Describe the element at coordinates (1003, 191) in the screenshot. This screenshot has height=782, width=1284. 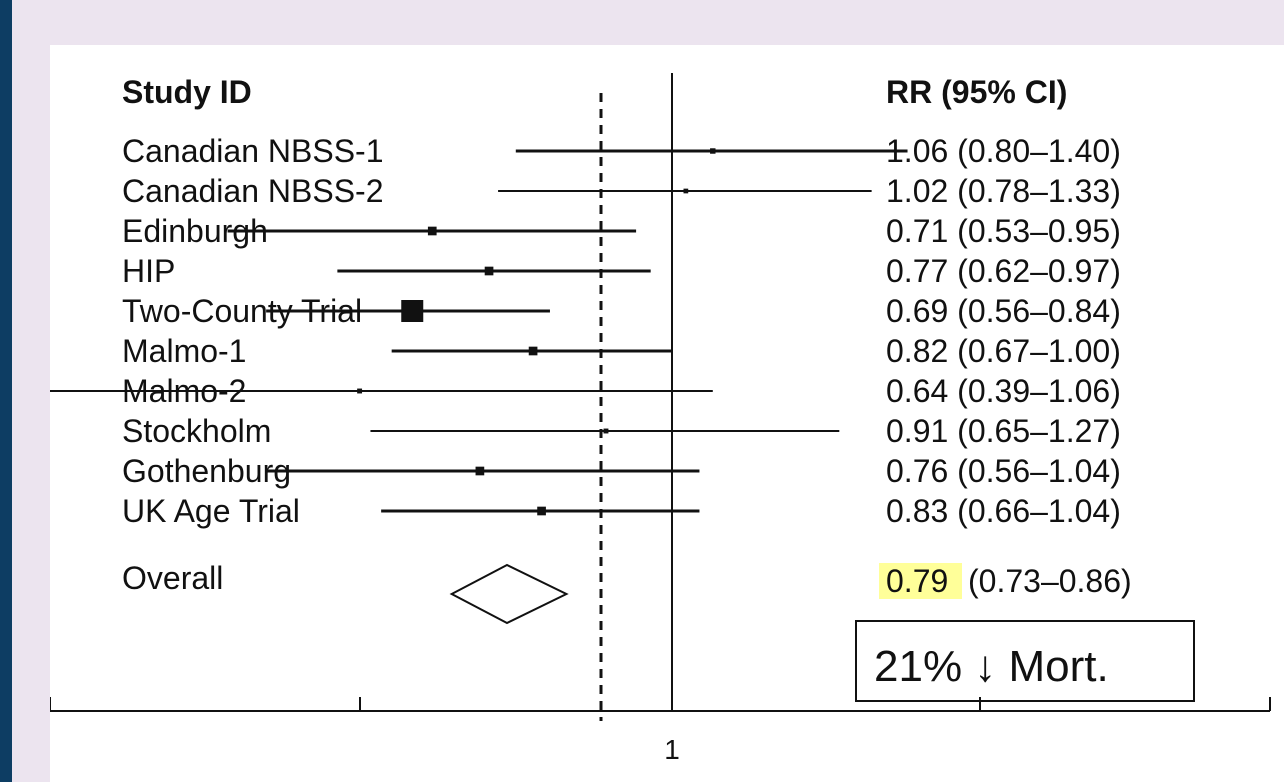
I see `study-rr-value: 1.02 (0.78–1.33)` at that location.